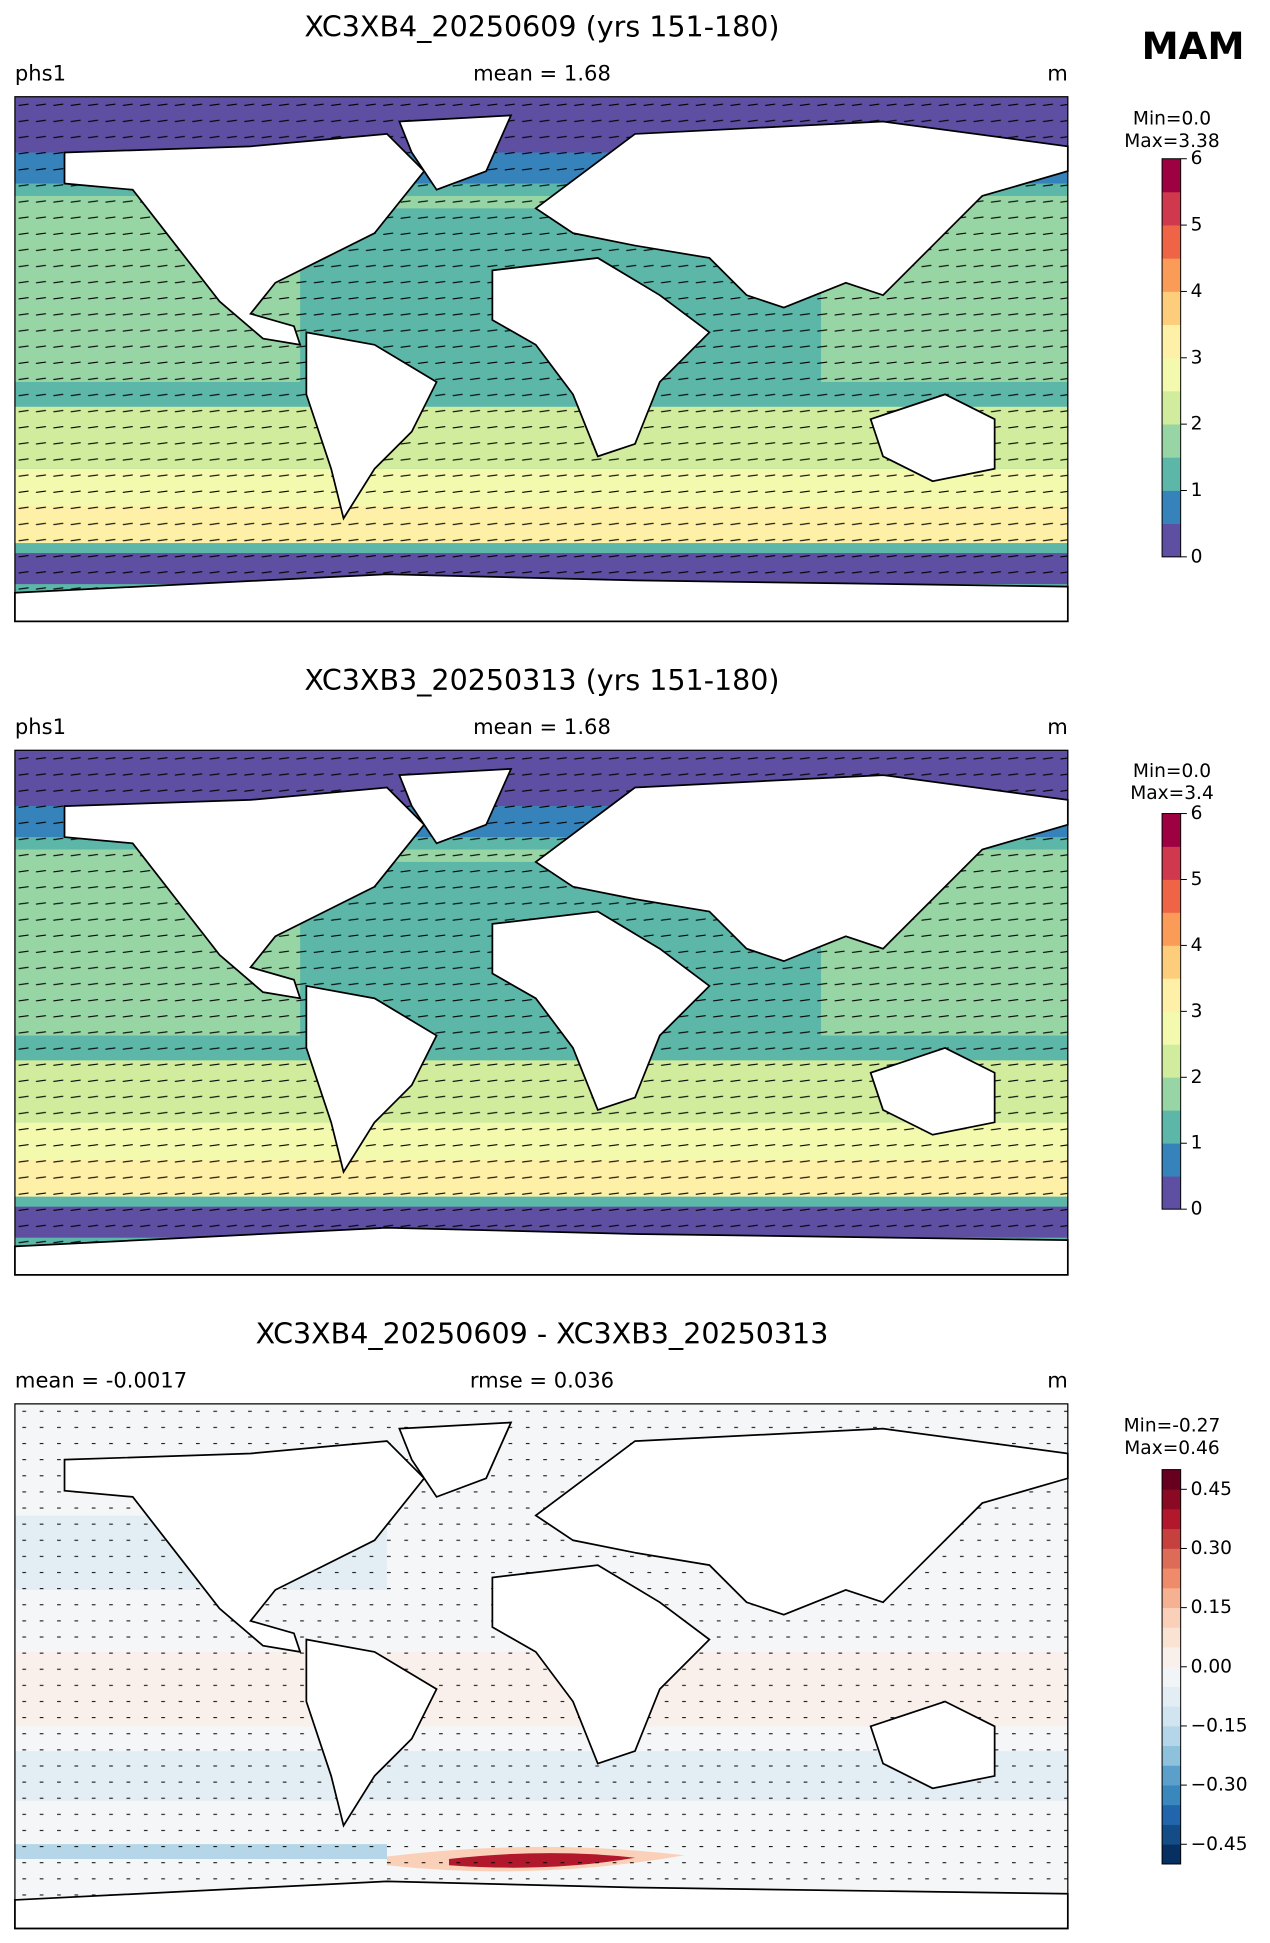 The height and width of the screenshot is (1943, 1270). What do you see at coordinates (101, 1380) in the screenshot?
I see `left-label: mean = -0.0017` at bounding box center [101, 1380].